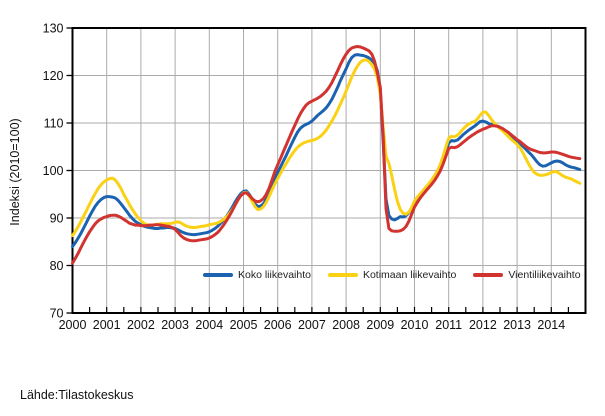 This screenshot has height=416, width=605. I want to click on y-tick-label-100: 100, so click(53, 171).